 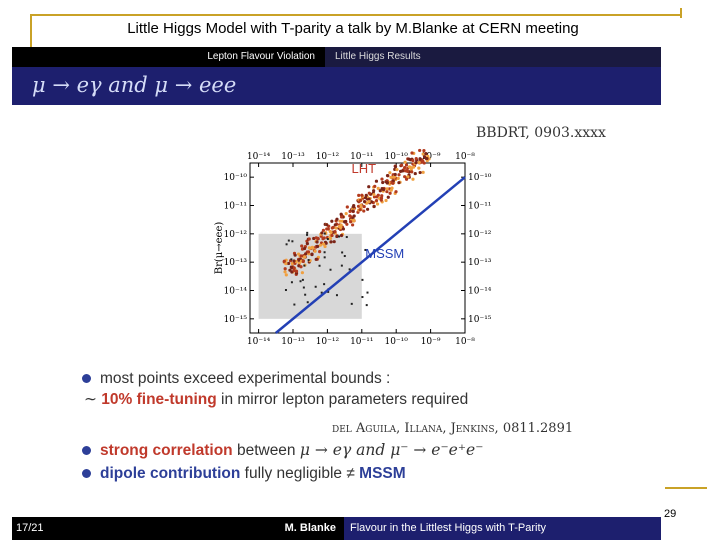 What do you see at coordinates (357, 248) in the screenshot?
I see `plot-frame` at bounding box center [357, 248].